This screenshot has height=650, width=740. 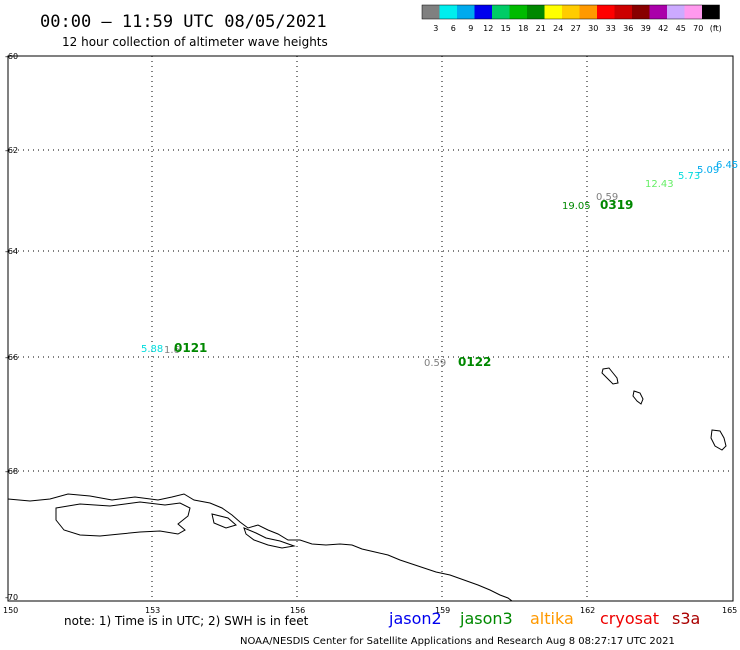 What do you see at coordinates (11, 357) in the screenshot?
I see `lat-label: -66` at bounding box center [11, 357].